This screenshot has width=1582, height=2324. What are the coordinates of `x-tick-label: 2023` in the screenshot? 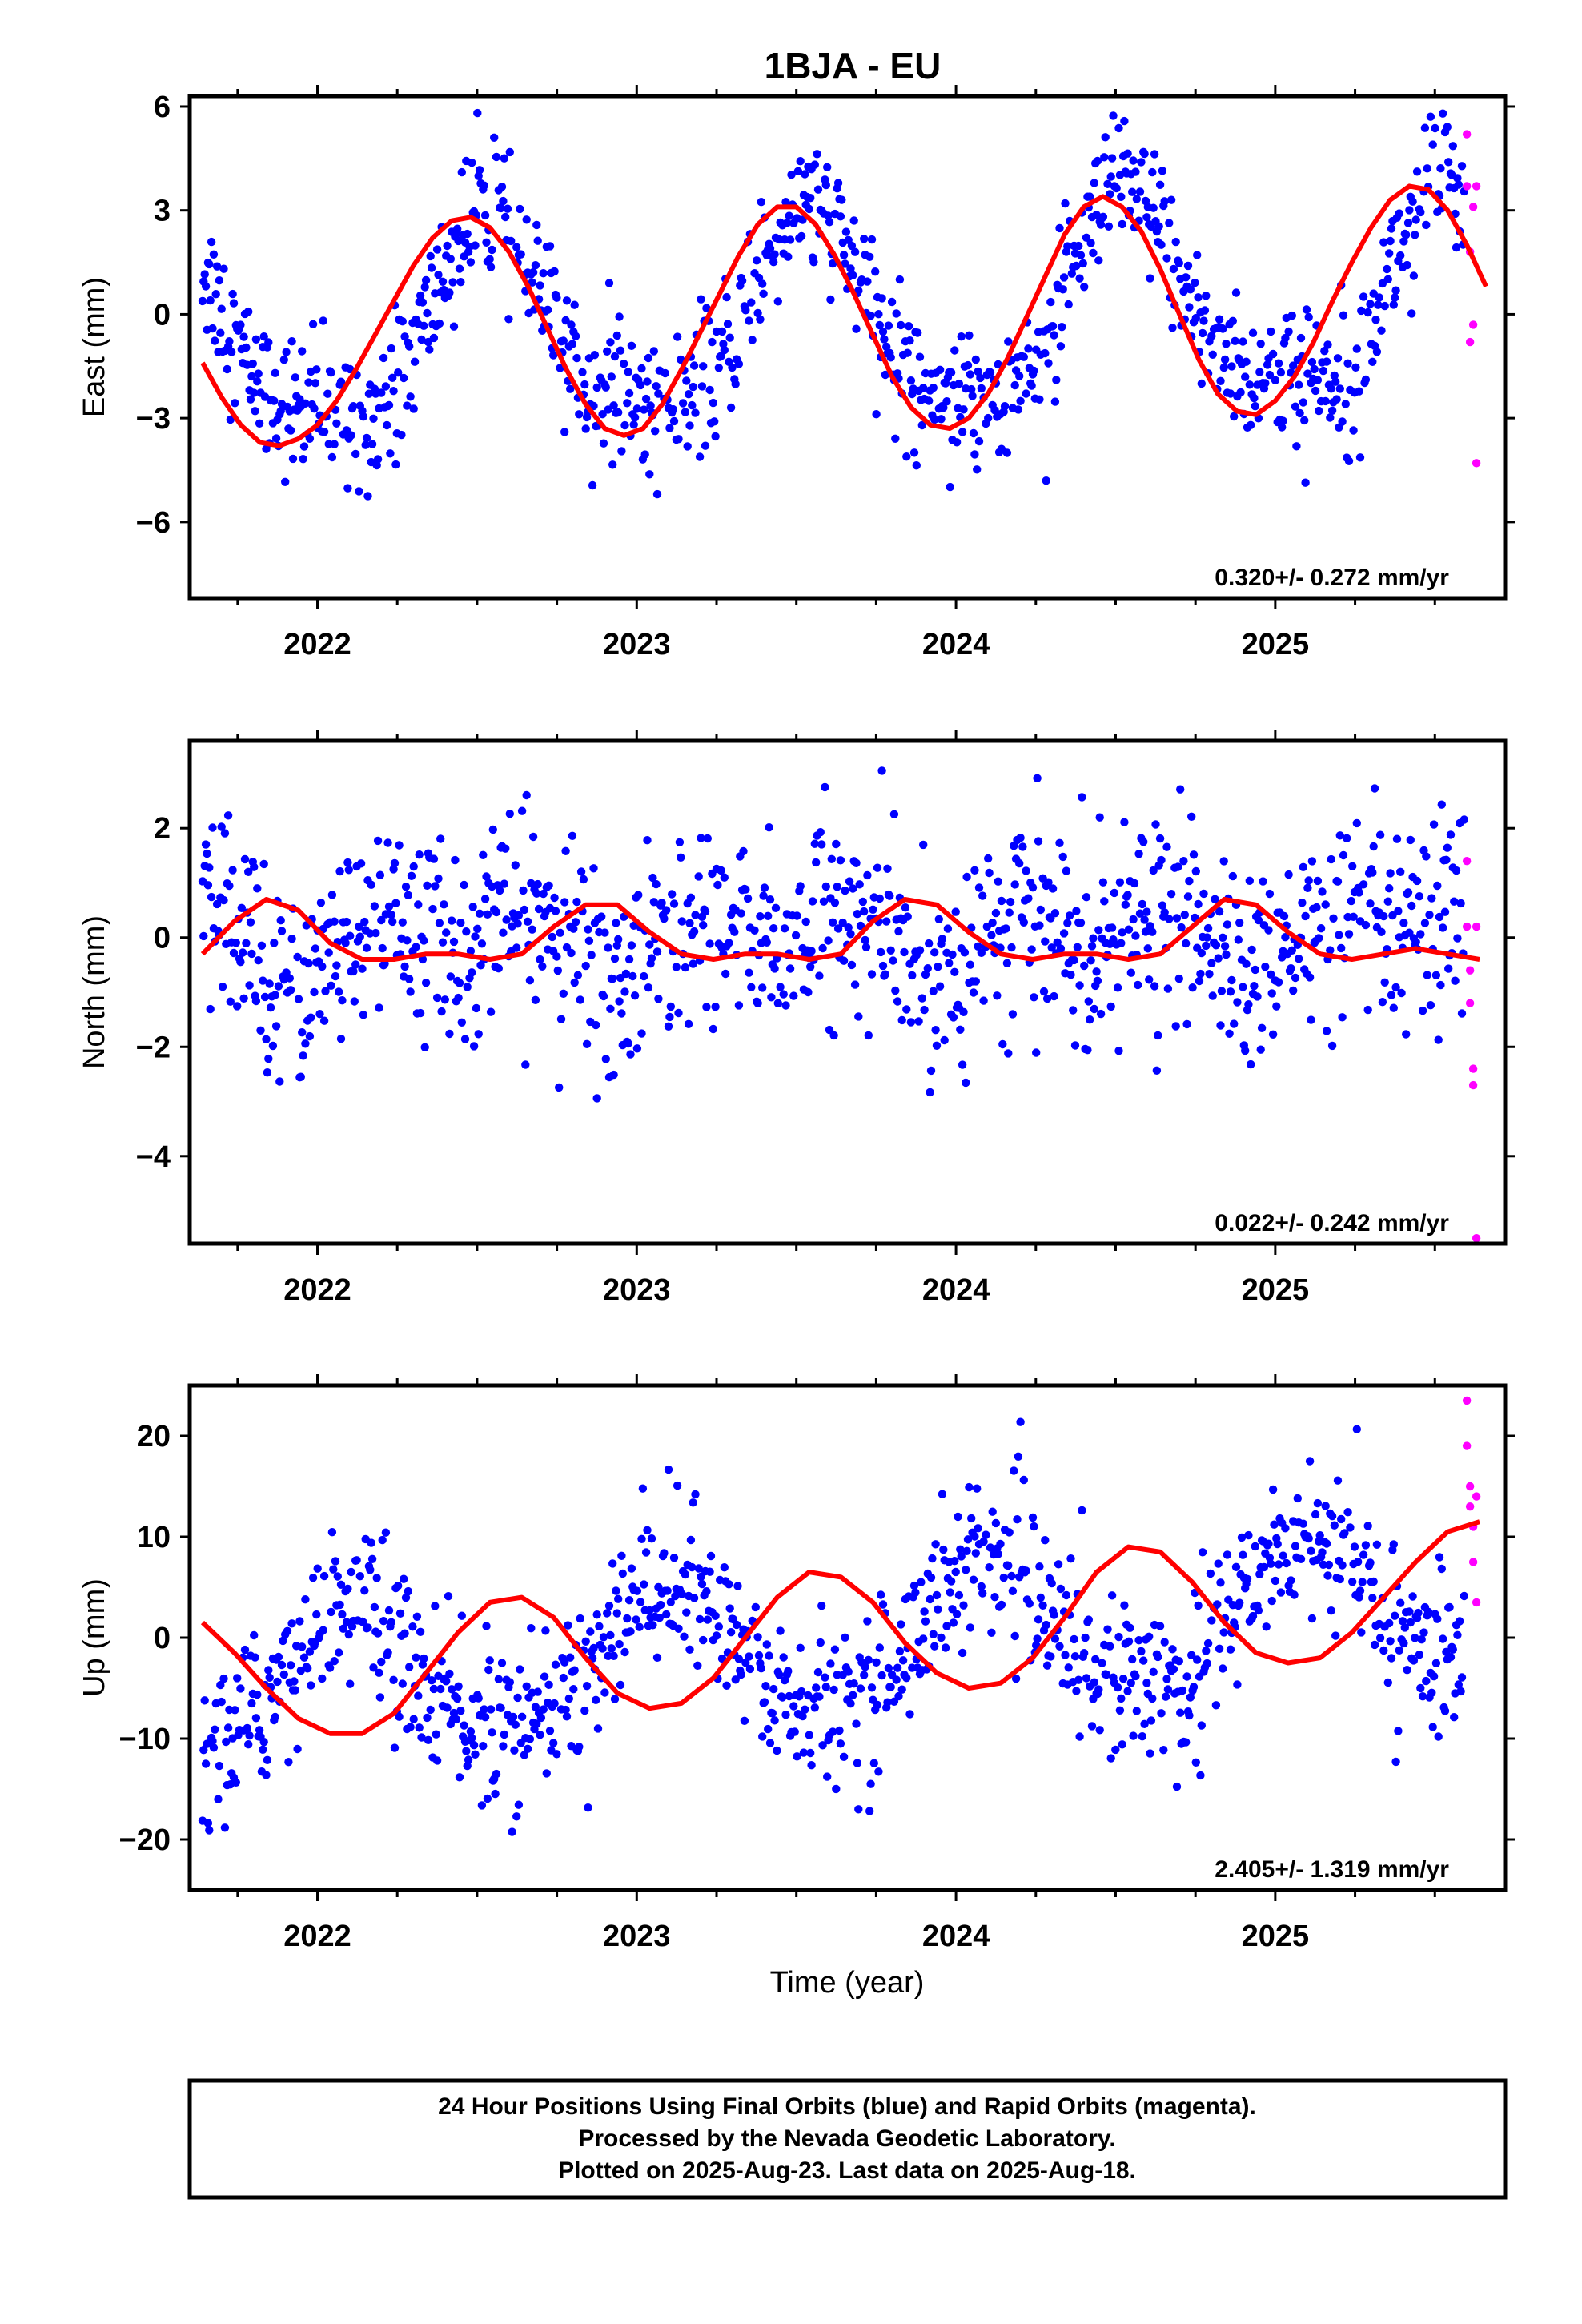 It's located at (637, 644).